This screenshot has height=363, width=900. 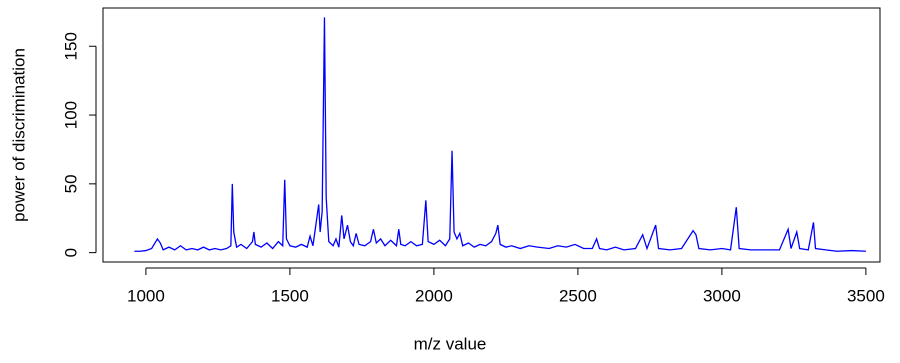 I want to click on y-tick-label: 50, so click(x=70, y=183).